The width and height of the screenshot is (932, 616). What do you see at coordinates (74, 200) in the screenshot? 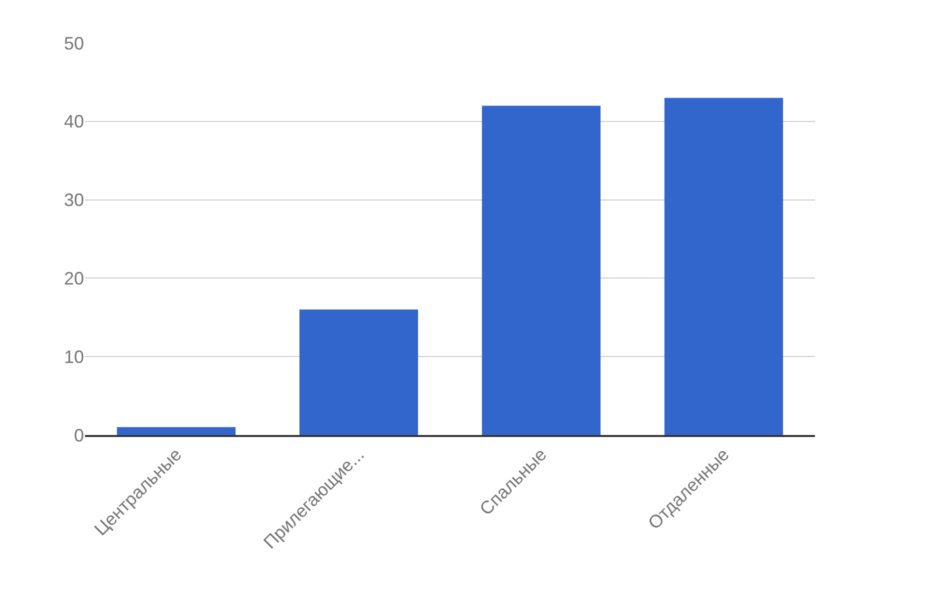
I see `y-tick-label: 30` at bounding box center [74, 200].